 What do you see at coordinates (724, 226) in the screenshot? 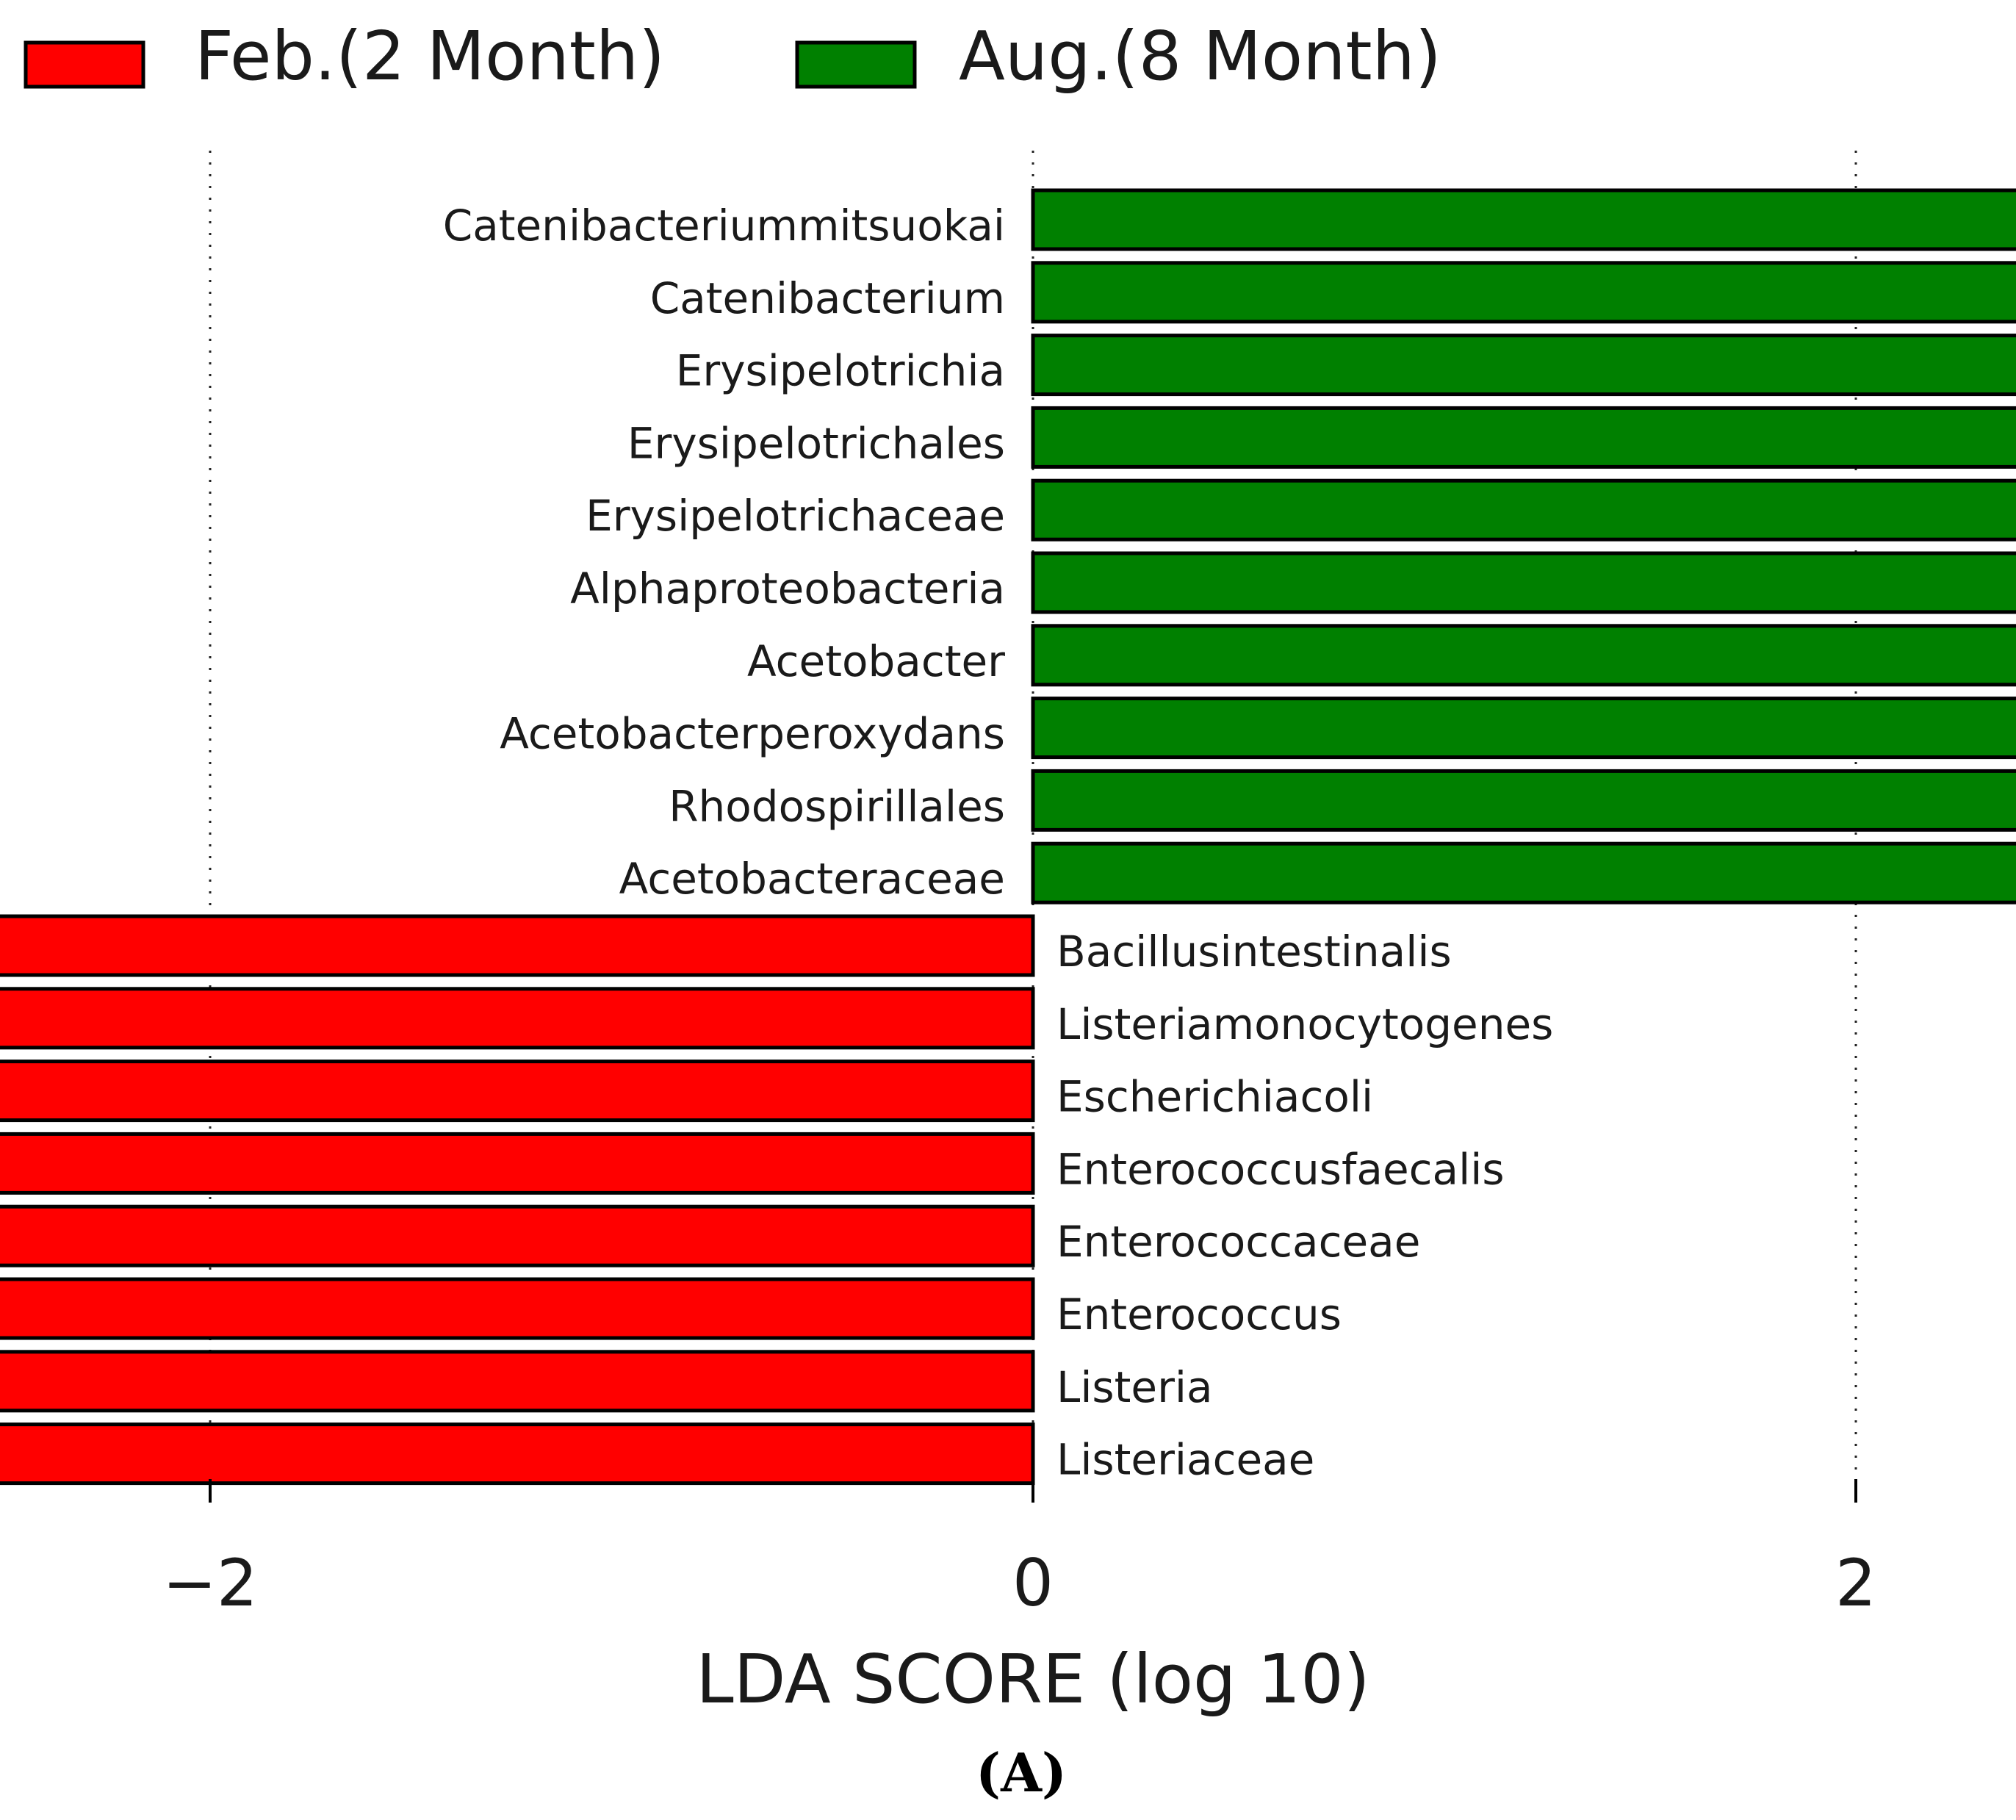
I see `bar-label-catenibacteriummitsuokai: Catenibacteriummitsuokai` at bounding box center [724, 226].